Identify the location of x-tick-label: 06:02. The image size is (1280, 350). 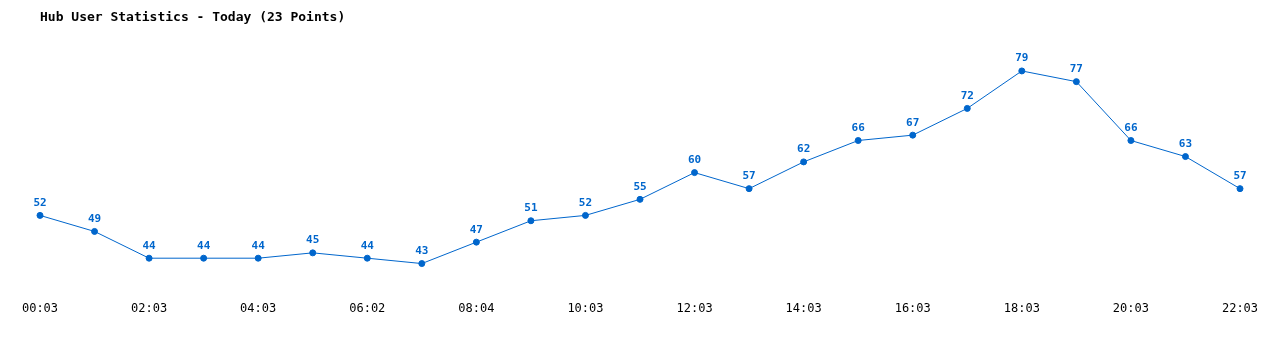
(367, 307).